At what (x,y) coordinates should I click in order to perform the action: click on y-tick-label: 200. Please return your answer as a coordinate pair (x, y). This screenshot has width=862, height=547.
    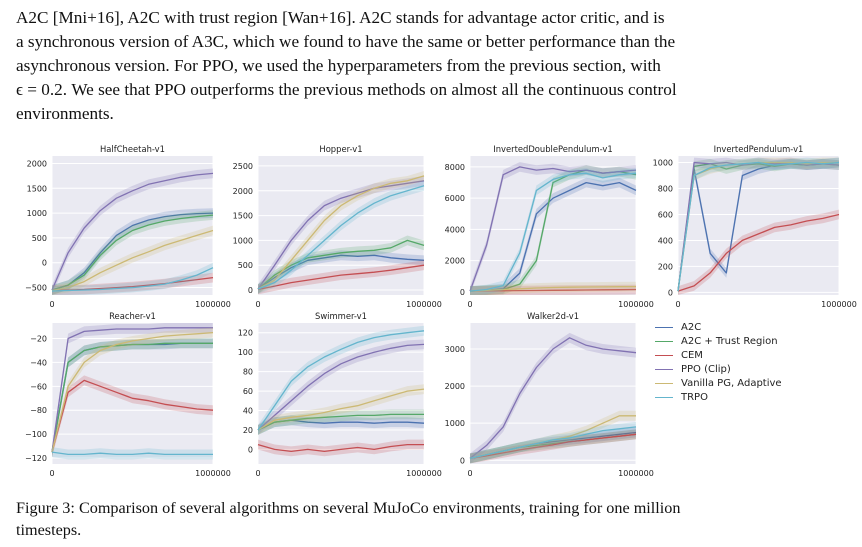
    Looking at the image, I should click on (665, 266).